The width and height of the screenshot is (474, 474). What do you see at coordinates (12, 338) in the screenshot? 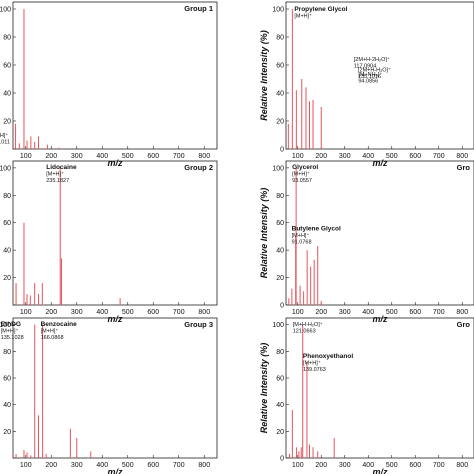
I see `peak-annotation: 135.1028` at bounding box center [12, 338].